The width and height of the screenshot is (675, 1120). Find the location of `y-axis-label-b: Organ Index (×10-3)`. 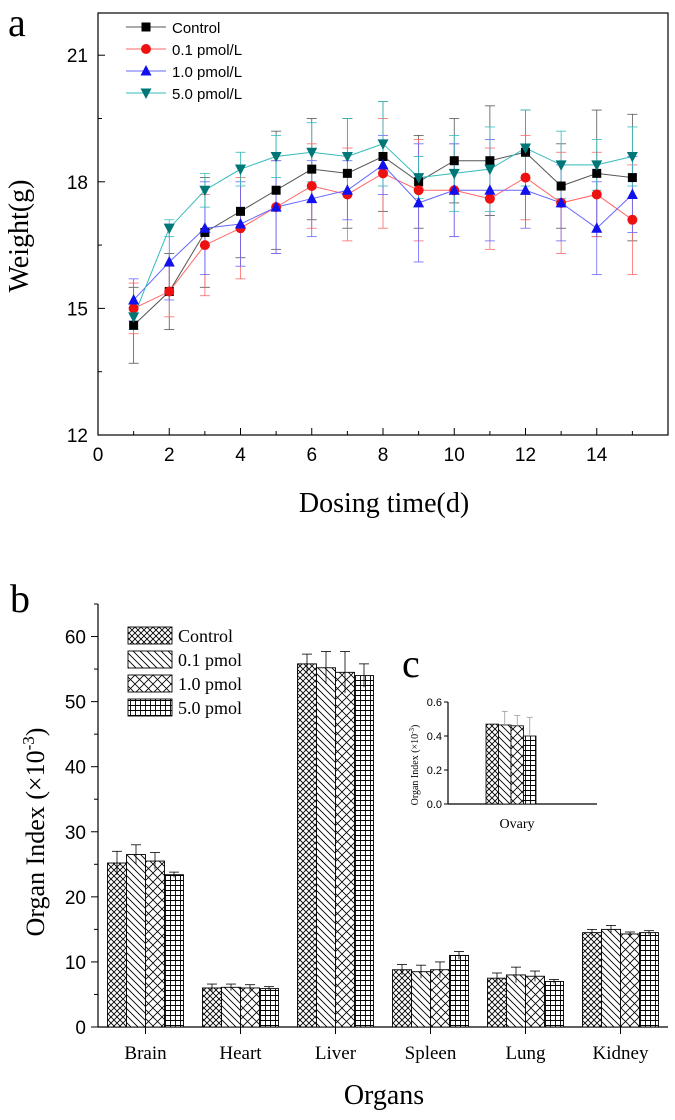

y-axis-label-b: Organ Index (×10-3) is located at coordinates (34, 832).